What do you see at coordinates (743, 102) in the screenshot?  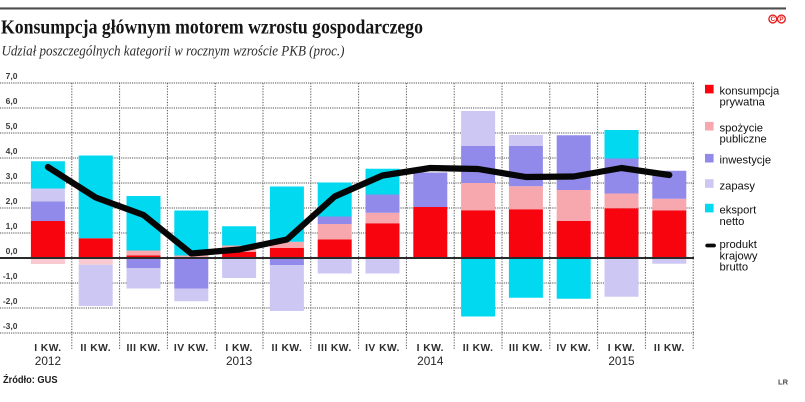 I see `svg-text: prywatna` at bounding box center [743, 102].